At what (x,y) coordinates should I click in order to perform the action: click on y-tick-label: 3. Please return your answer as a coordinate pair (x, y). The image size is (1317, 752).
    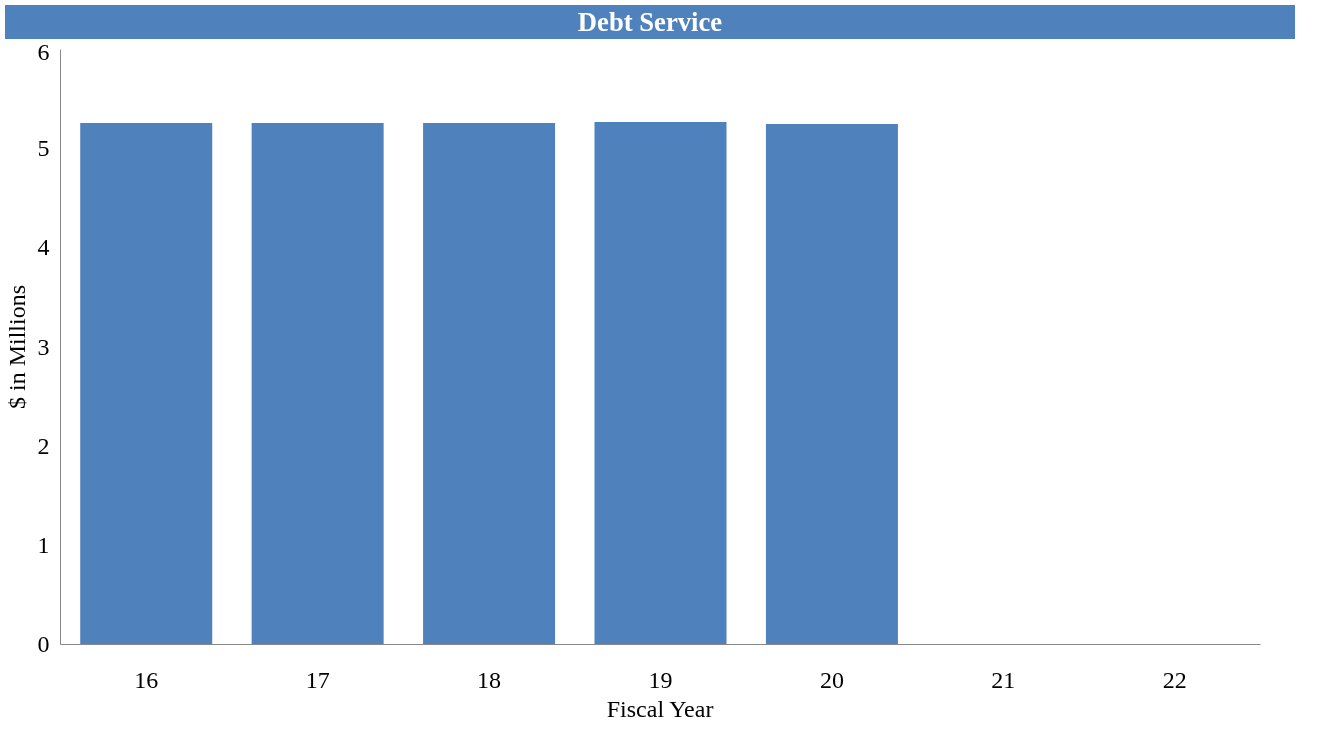
    Looking at the image, I should click on (43, 346).